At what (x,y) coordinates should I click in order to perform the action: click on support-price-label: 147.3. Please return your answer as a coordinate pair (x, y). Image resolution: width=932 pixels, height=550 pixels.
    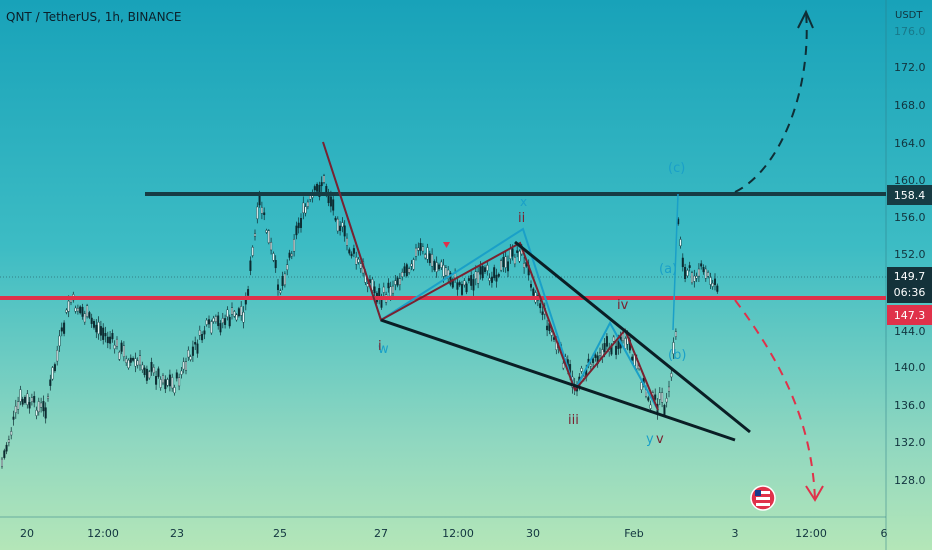
    Looking at the image, I should click on (909, 315).